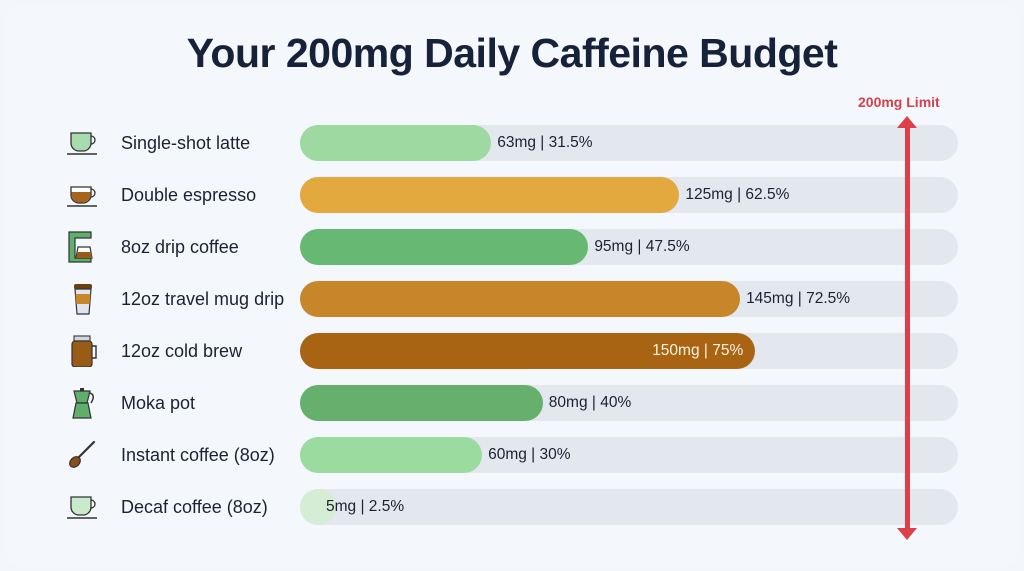 This screenshot has height=571, width=1024. Describe the element at coordinates (365, 506) in the screenshot. I see `data-label: 5mg | 2.5%` at that location.